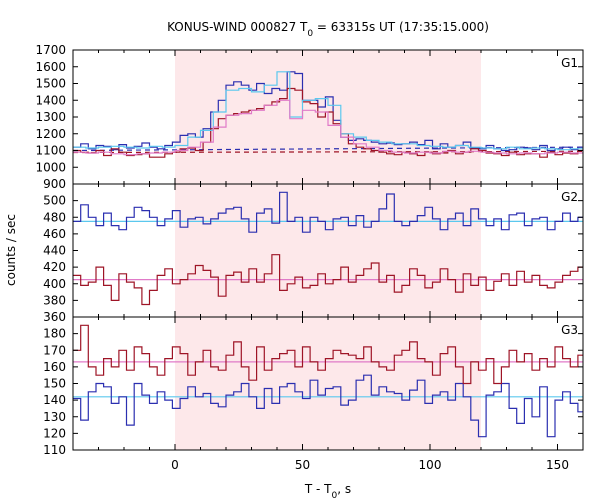 The height and width of the screenshot is (500, 600). What do you see at coordinates (50, 117) in the screenshot?
I see `y-tick-label: 1300` at bounding box center [50, 117].